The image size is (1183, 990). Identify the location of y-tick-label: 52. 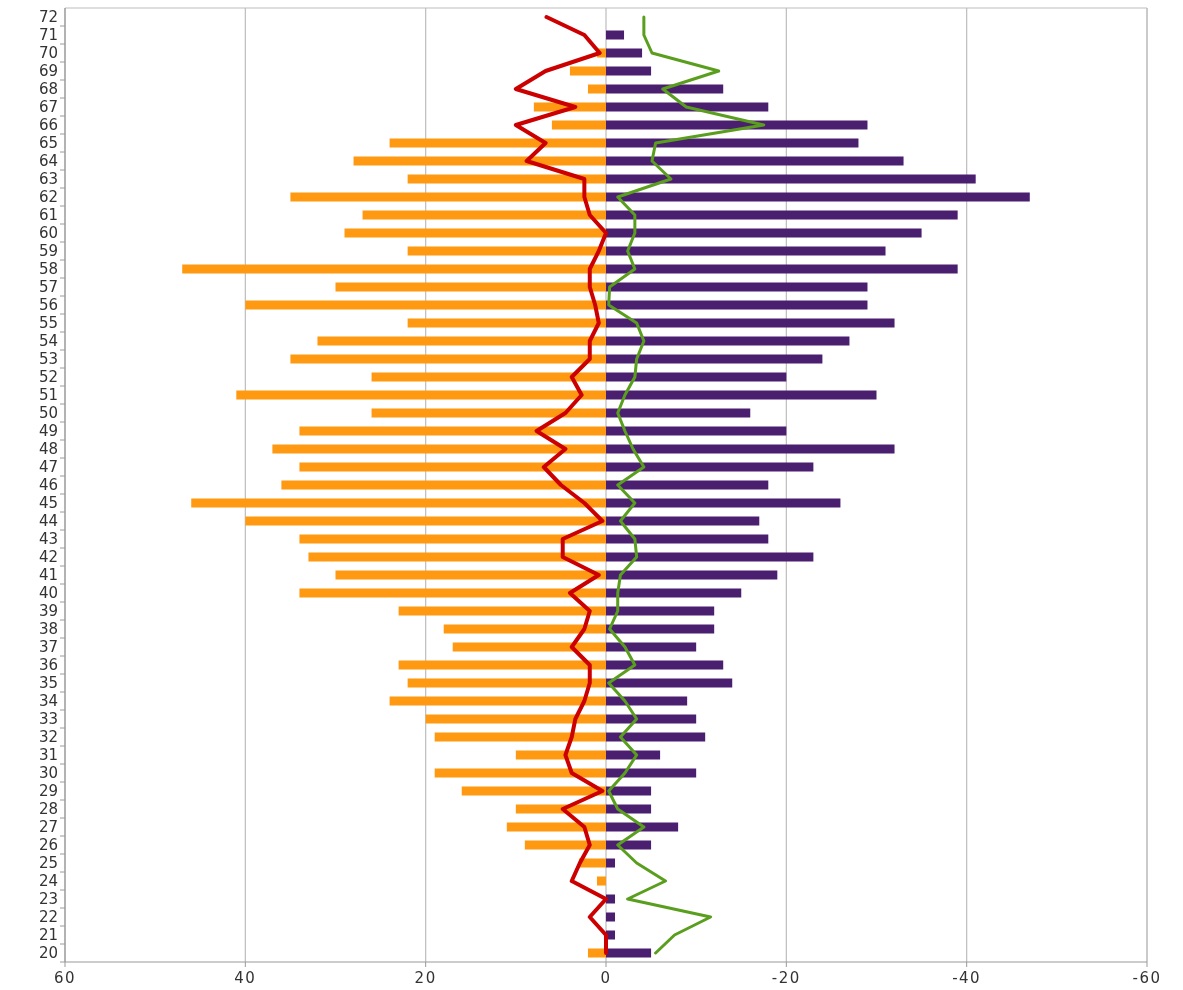
(48, 377).